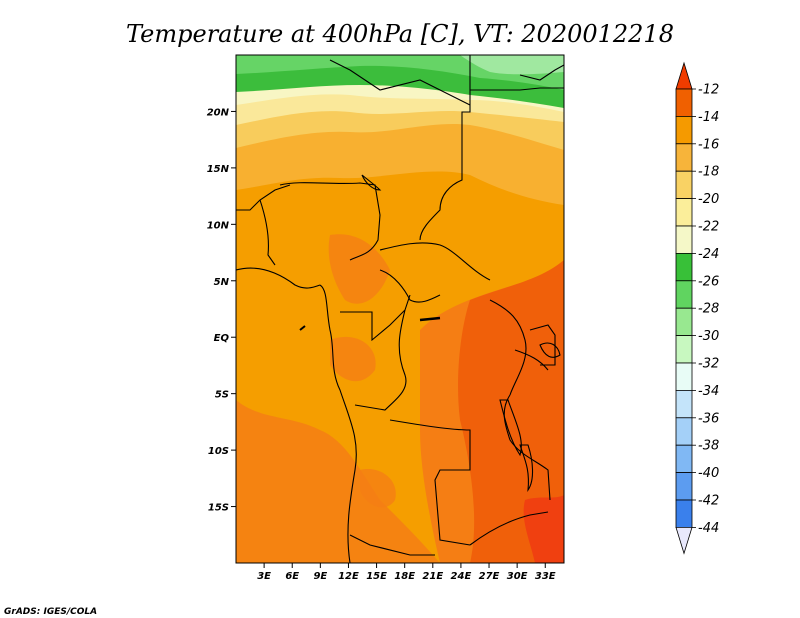 This screenshot has width=800, height=618. Describe the element at coordinates (708, 227) in the screenshot. I see `colorbar-label: -22` at that location.